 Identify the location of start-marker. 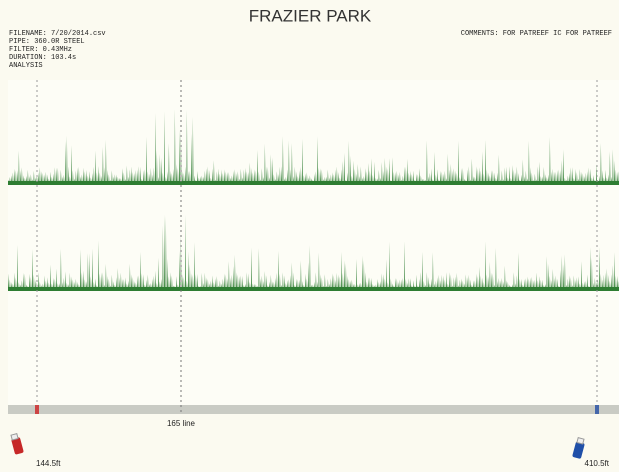
(37, 409).